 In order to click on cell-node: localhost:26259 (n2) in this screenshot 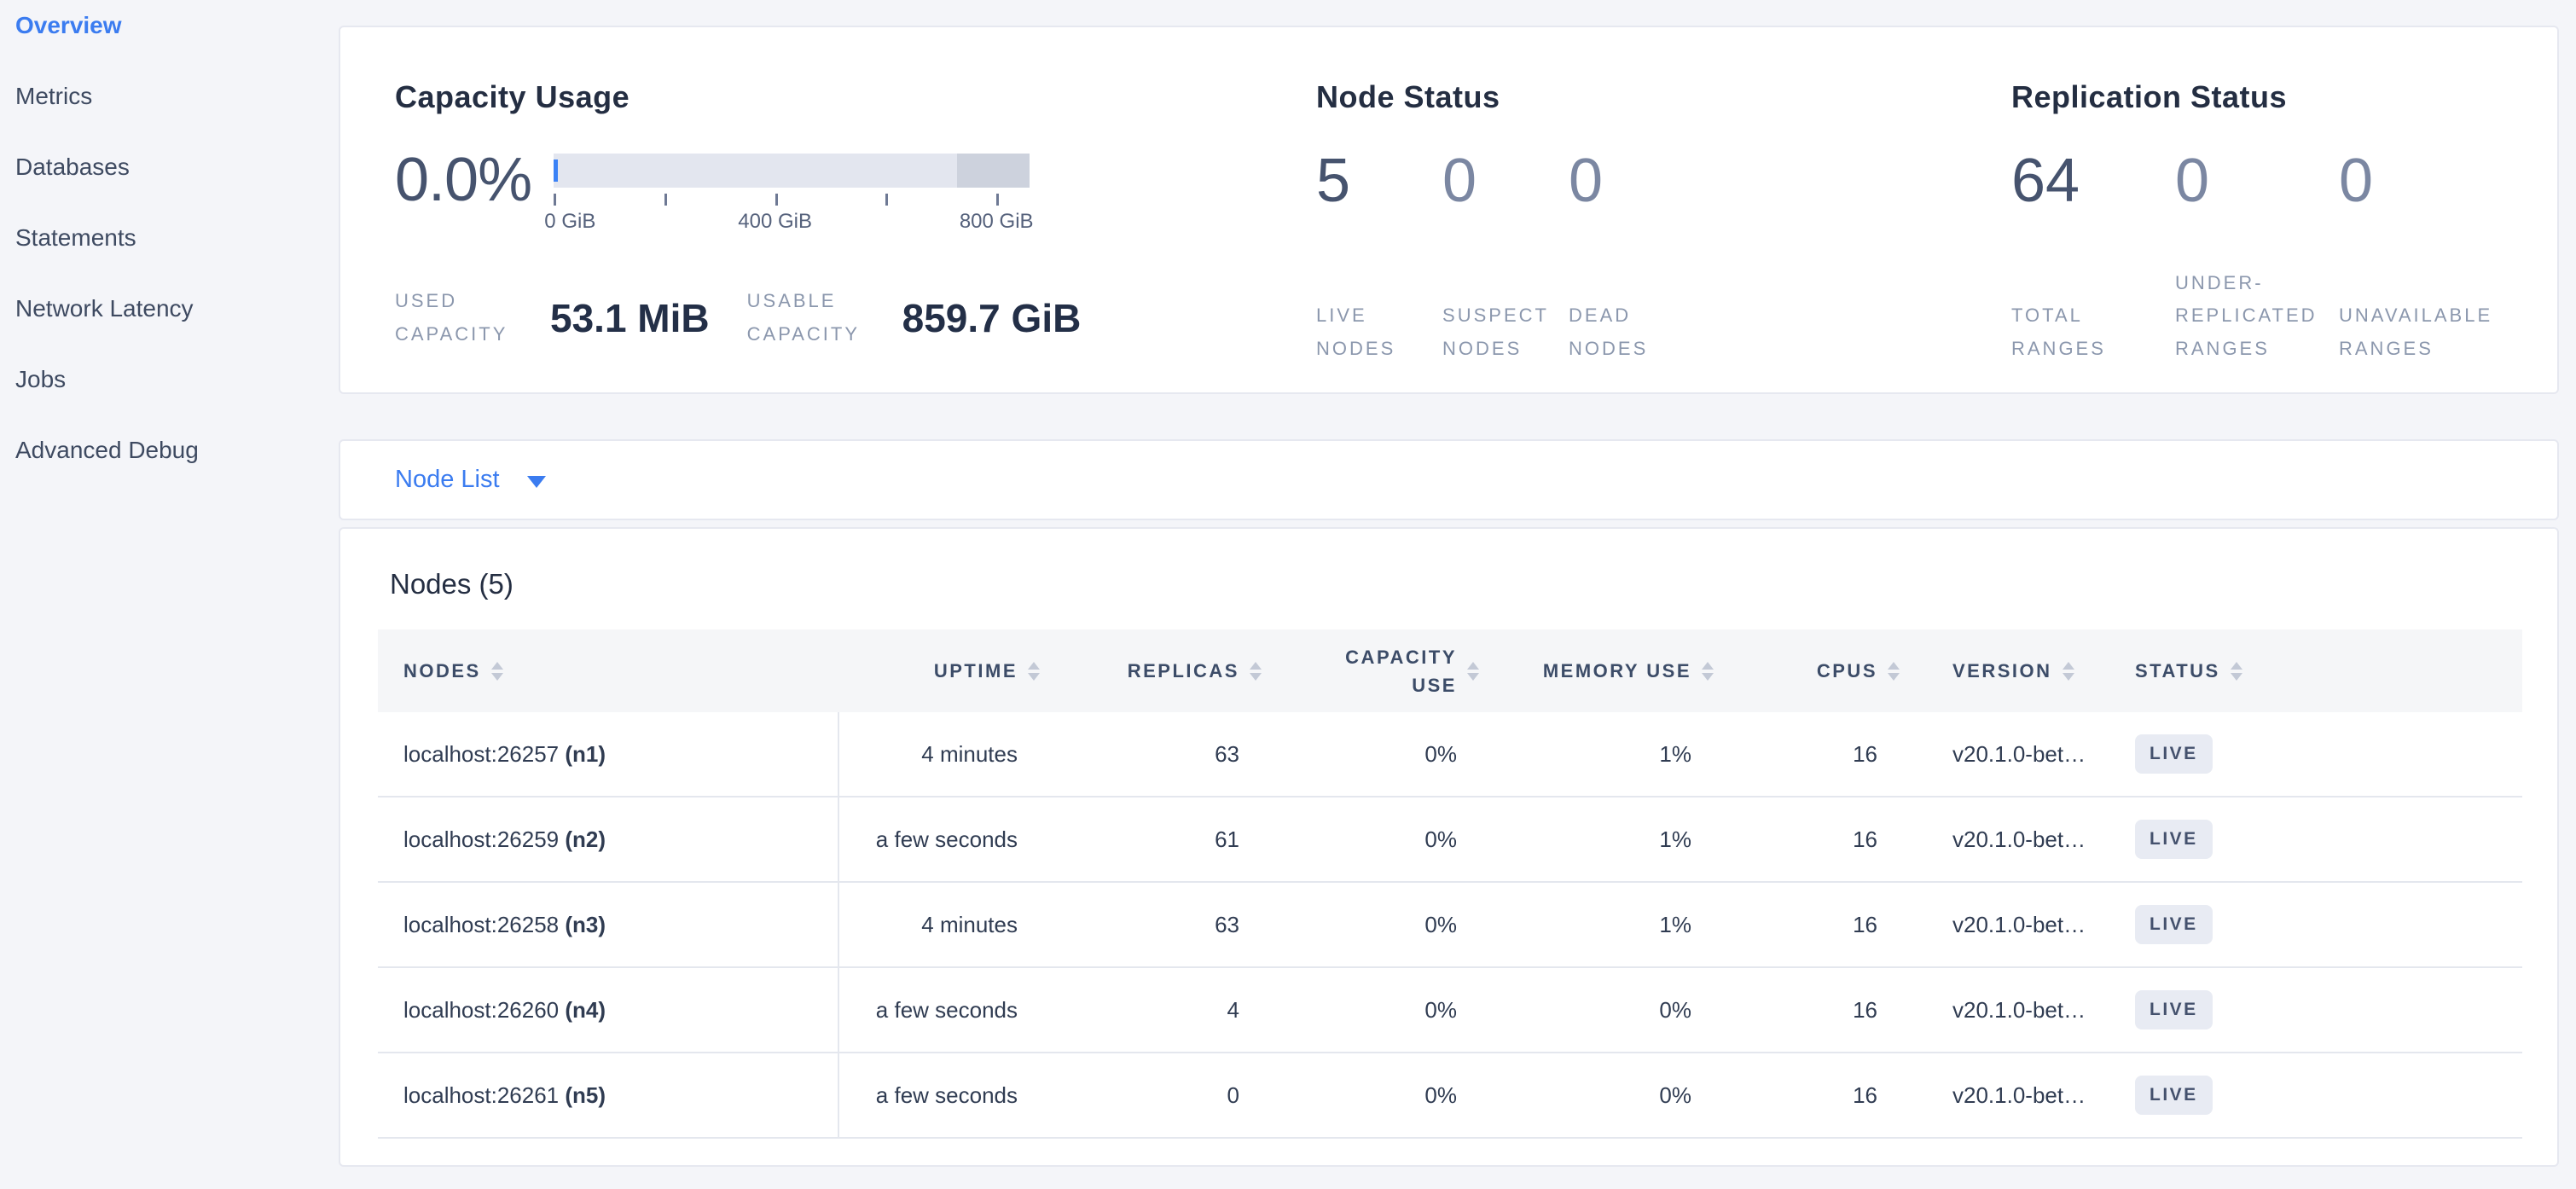, I will do `click(608, 840)`.